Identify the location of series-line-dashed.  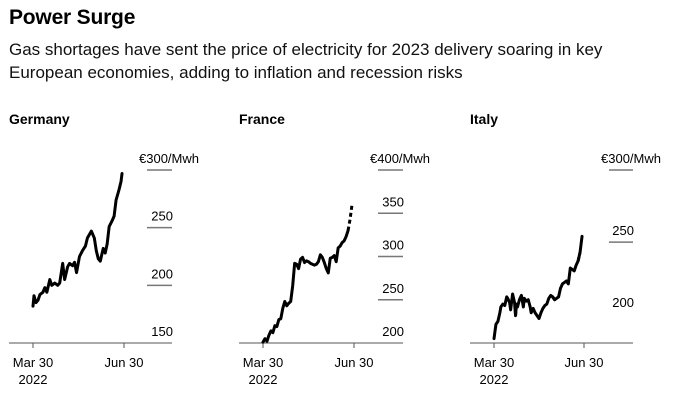
(350, 217).